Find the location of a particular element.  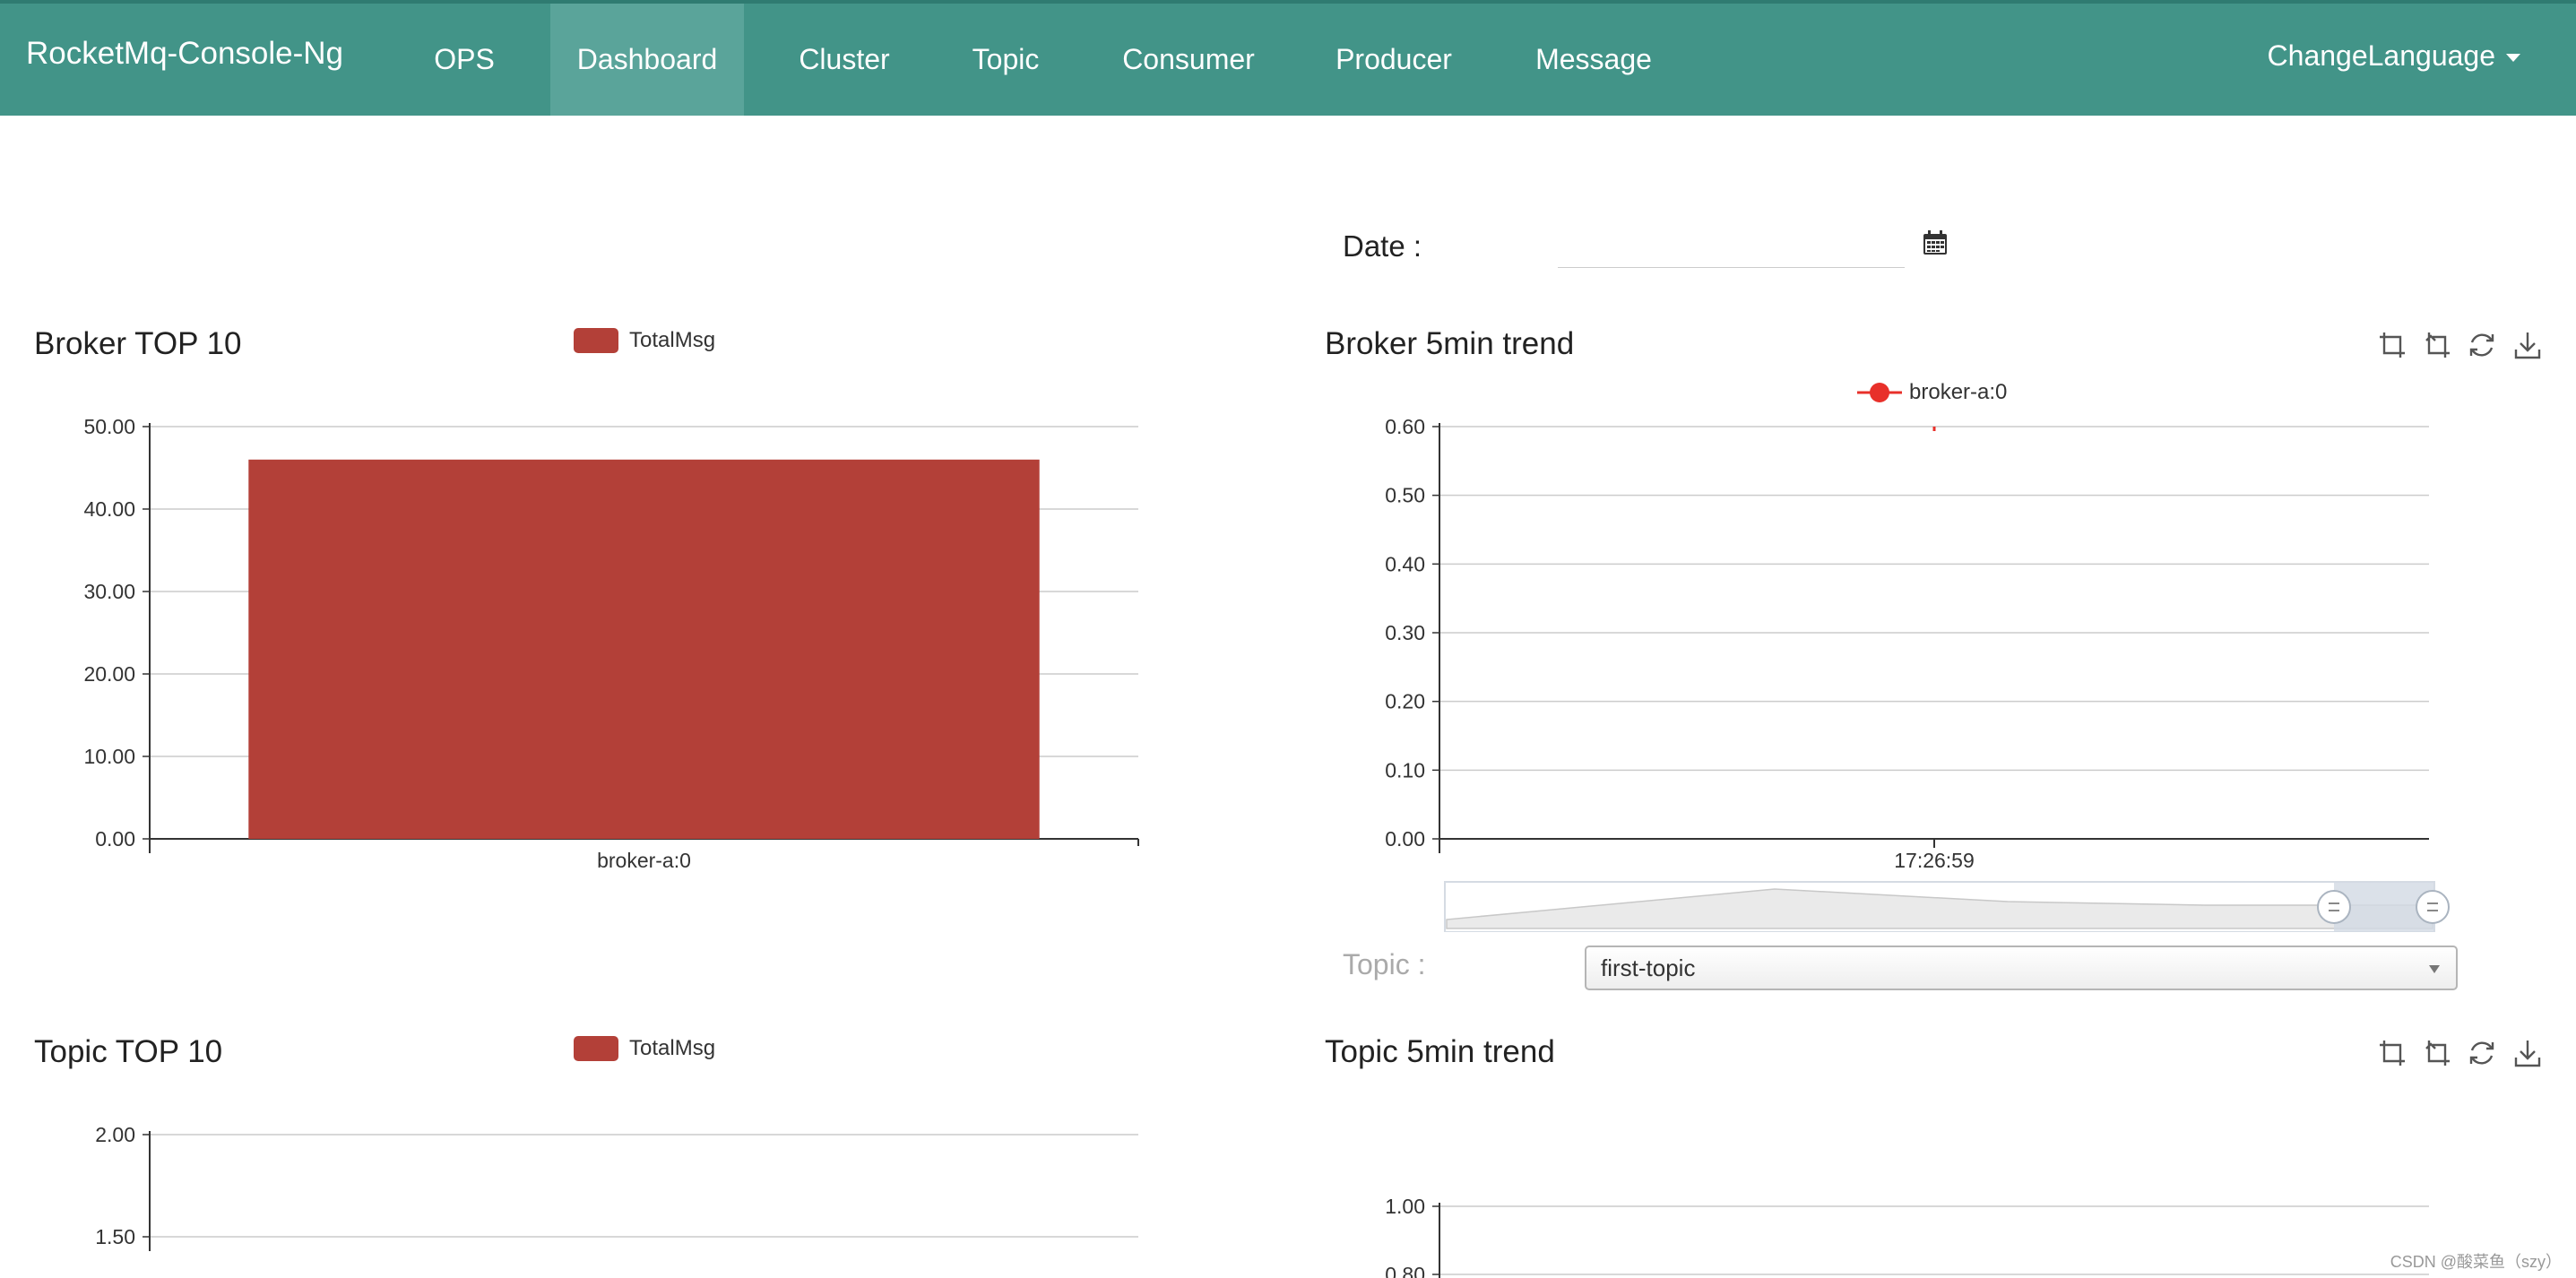

nav-dashboard: Dashboard is located at coordinates (647, 60).